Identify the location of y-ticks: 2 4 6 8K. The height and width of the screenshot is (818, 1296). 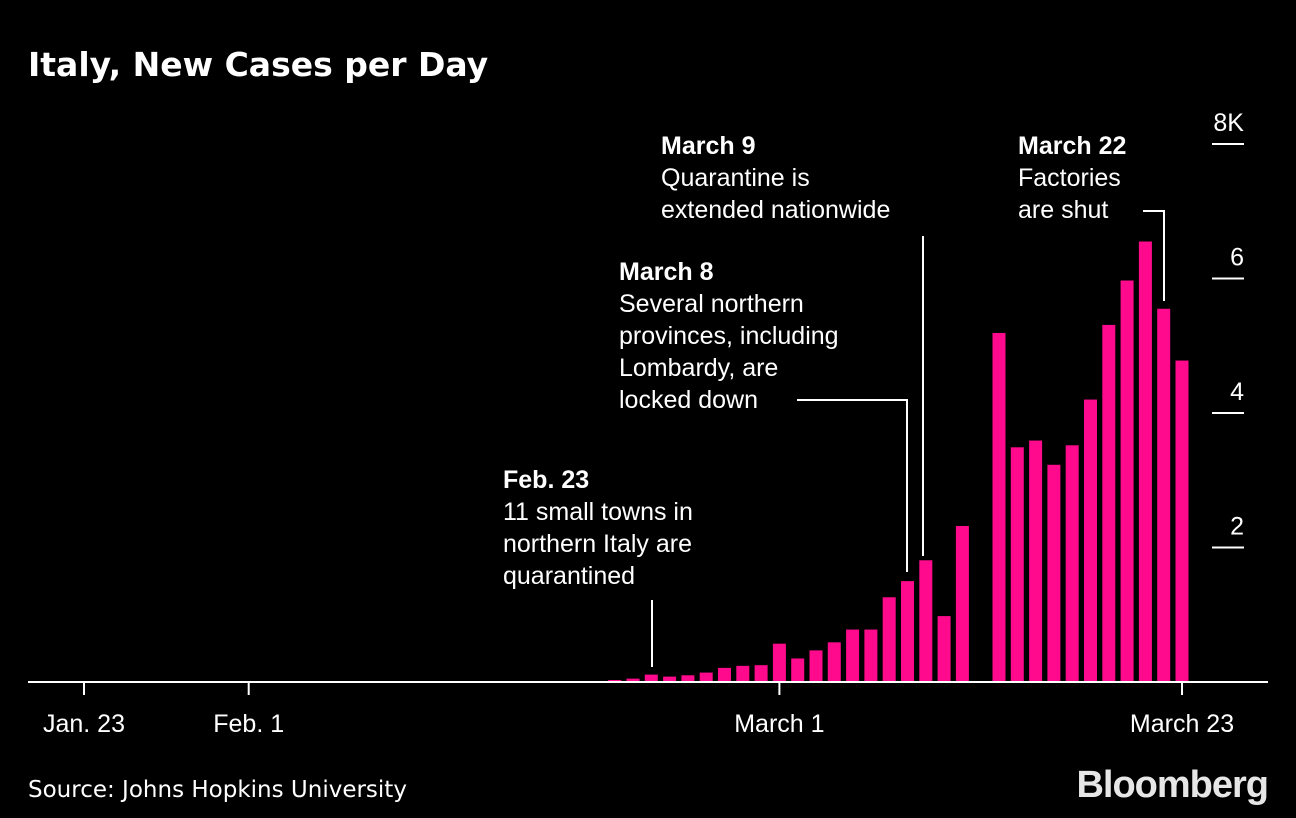
(1228, 329).